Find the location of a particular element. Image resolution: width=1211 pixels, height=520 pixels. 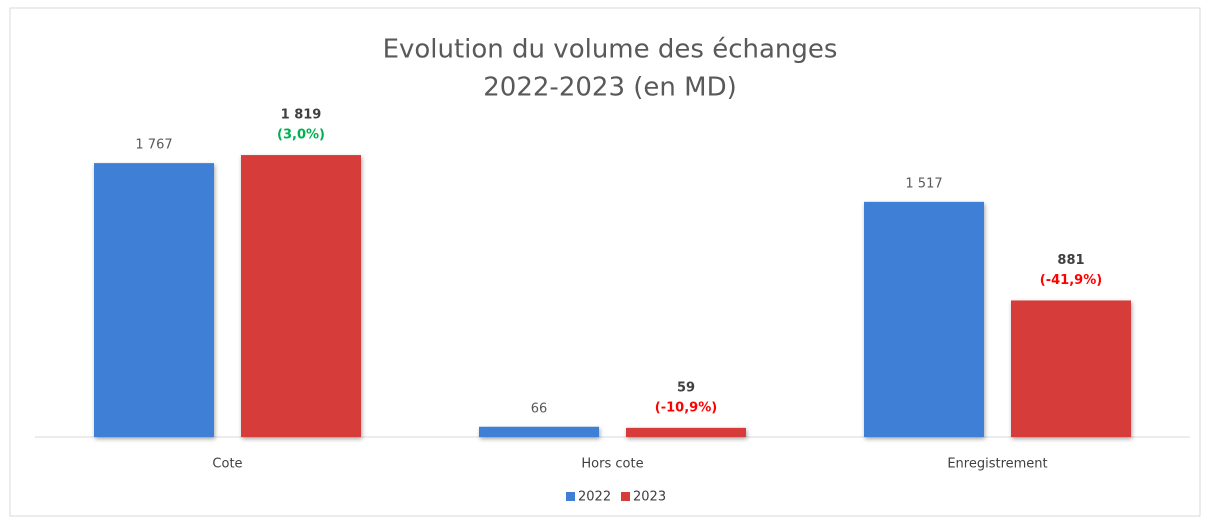

value-label: 881 is located at coordinates (1070, 260).